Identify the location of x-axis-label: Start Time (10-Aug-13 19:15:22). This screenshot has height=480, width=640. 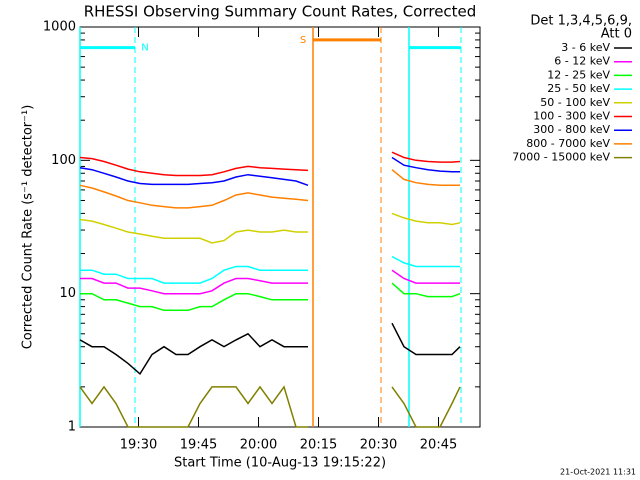
(280, 463).